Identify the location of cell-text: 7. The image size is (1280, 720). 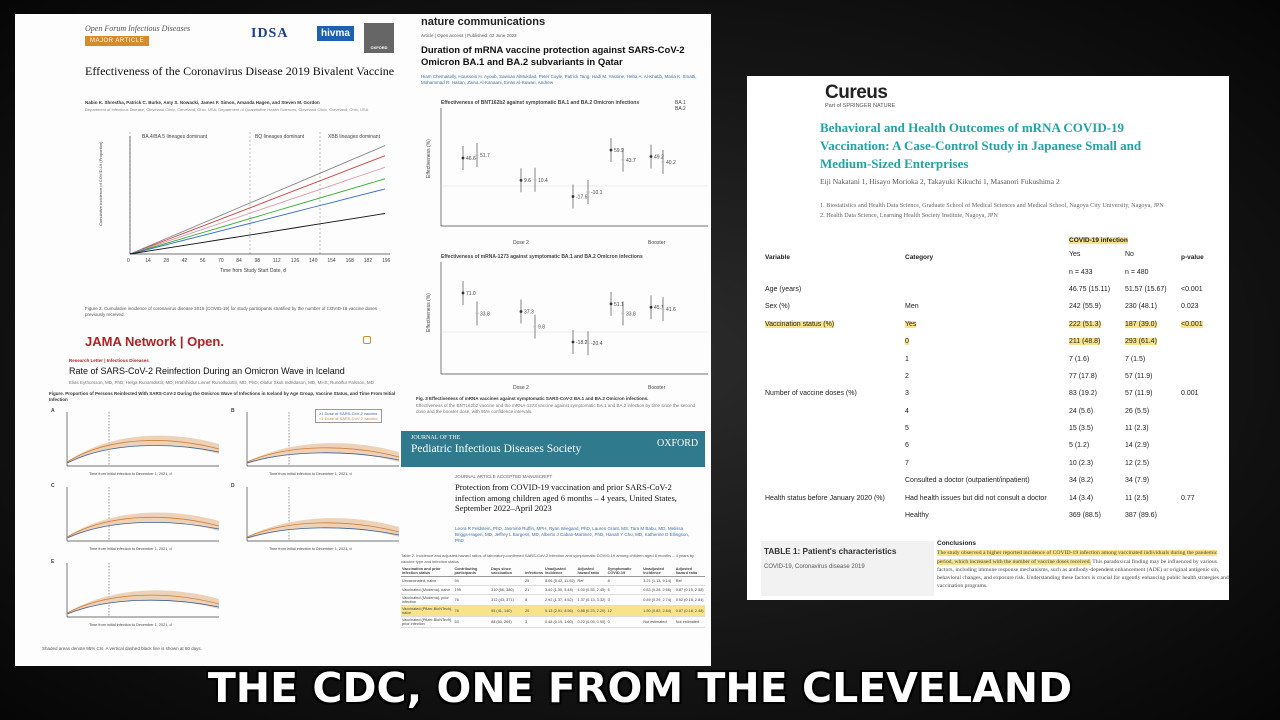
(907, 463).